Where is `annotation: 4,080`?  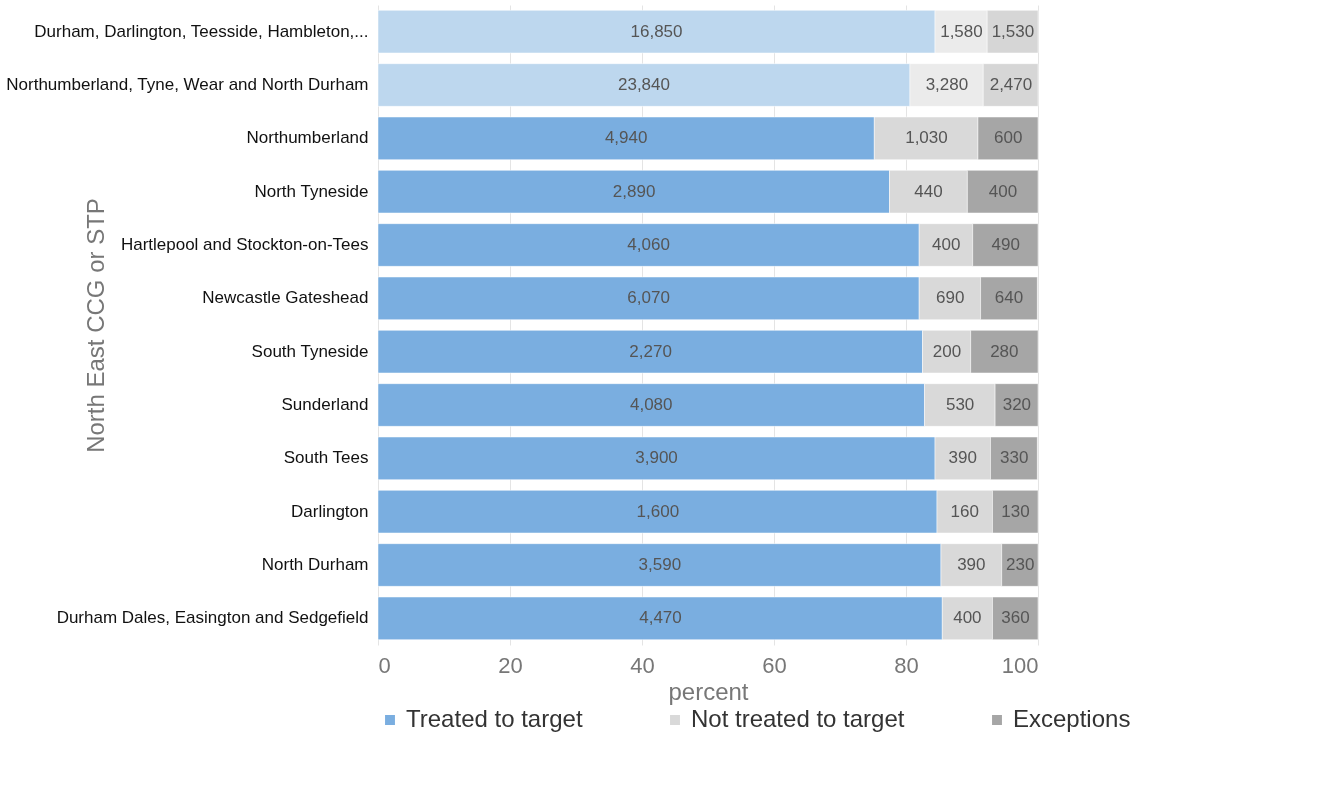
annotation: 4,080 is located at coordinates (651, 404).